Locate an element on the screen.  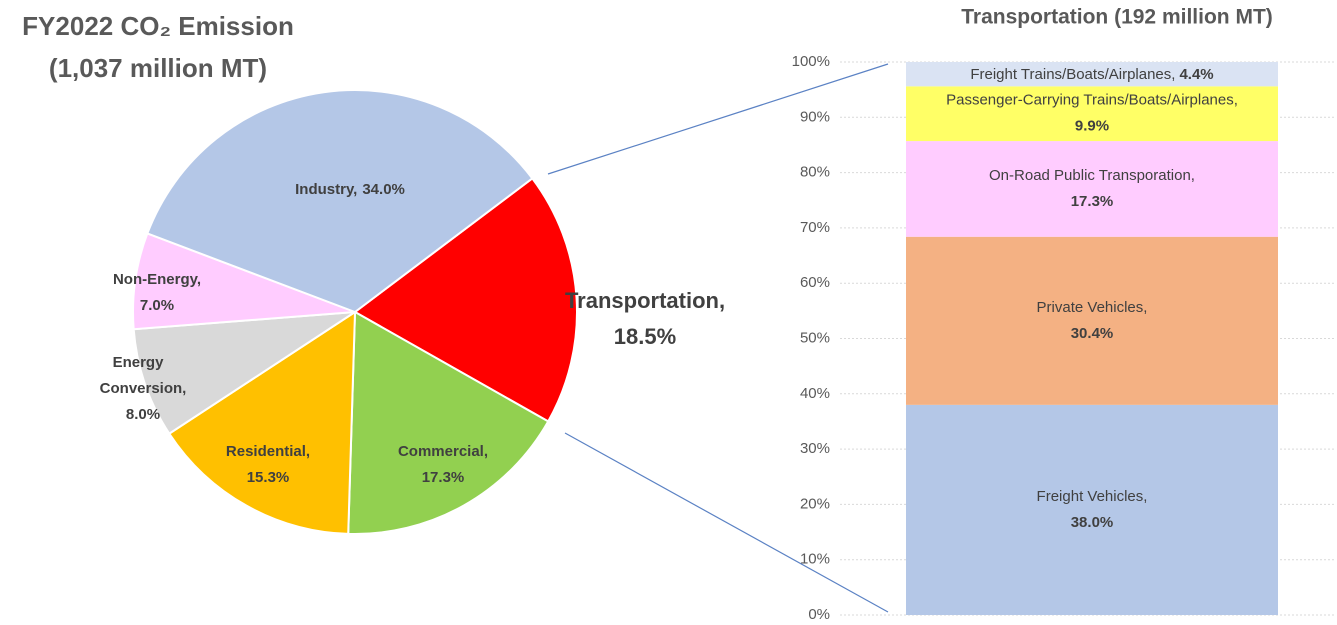
segment-name: Freight Trains/Boats/Airplanes, is located at coordinates (1072, 74).